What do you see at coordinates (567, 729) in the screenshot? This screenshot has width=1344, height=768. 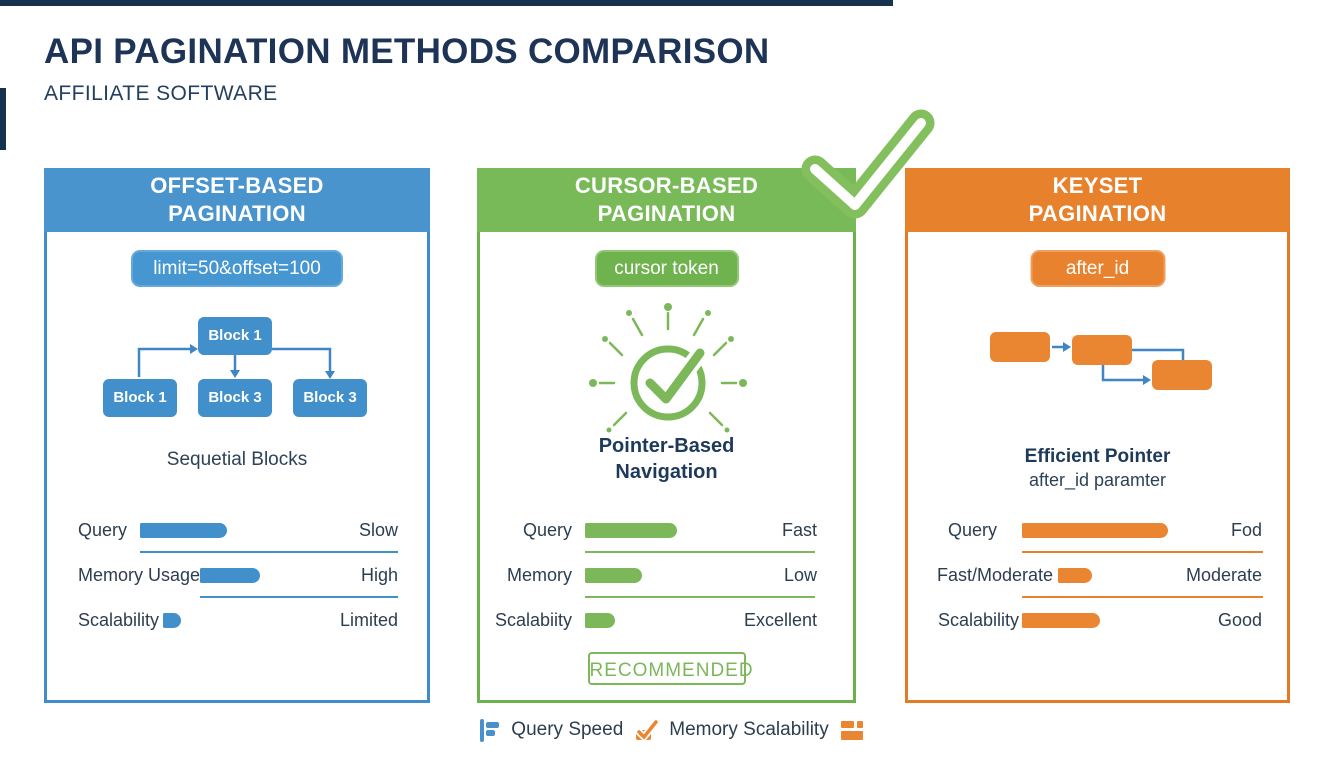 I see `legend-query-speed-label: Query Speed` at bounding box center [567, 729].